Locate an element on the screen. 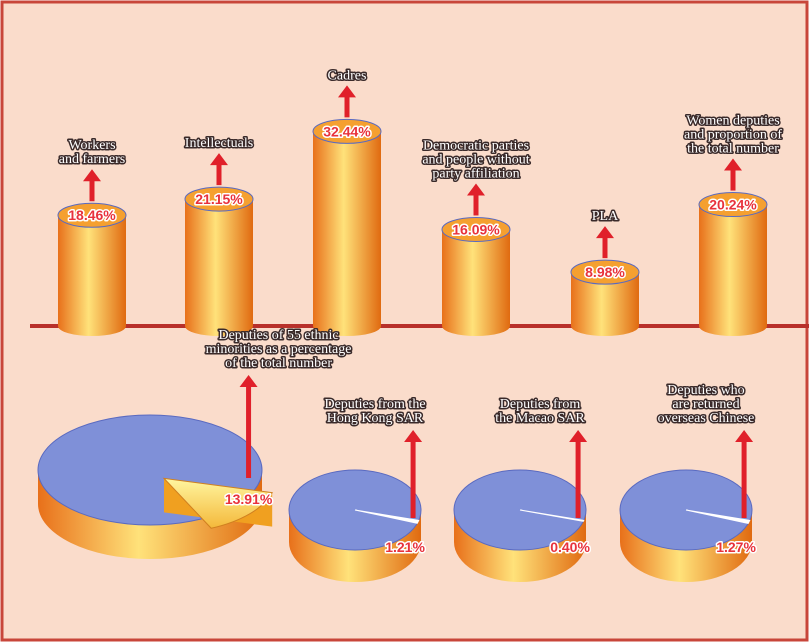  pie-label: Deputies who are returned overseas Chinese is located at coordinates (706, 404).